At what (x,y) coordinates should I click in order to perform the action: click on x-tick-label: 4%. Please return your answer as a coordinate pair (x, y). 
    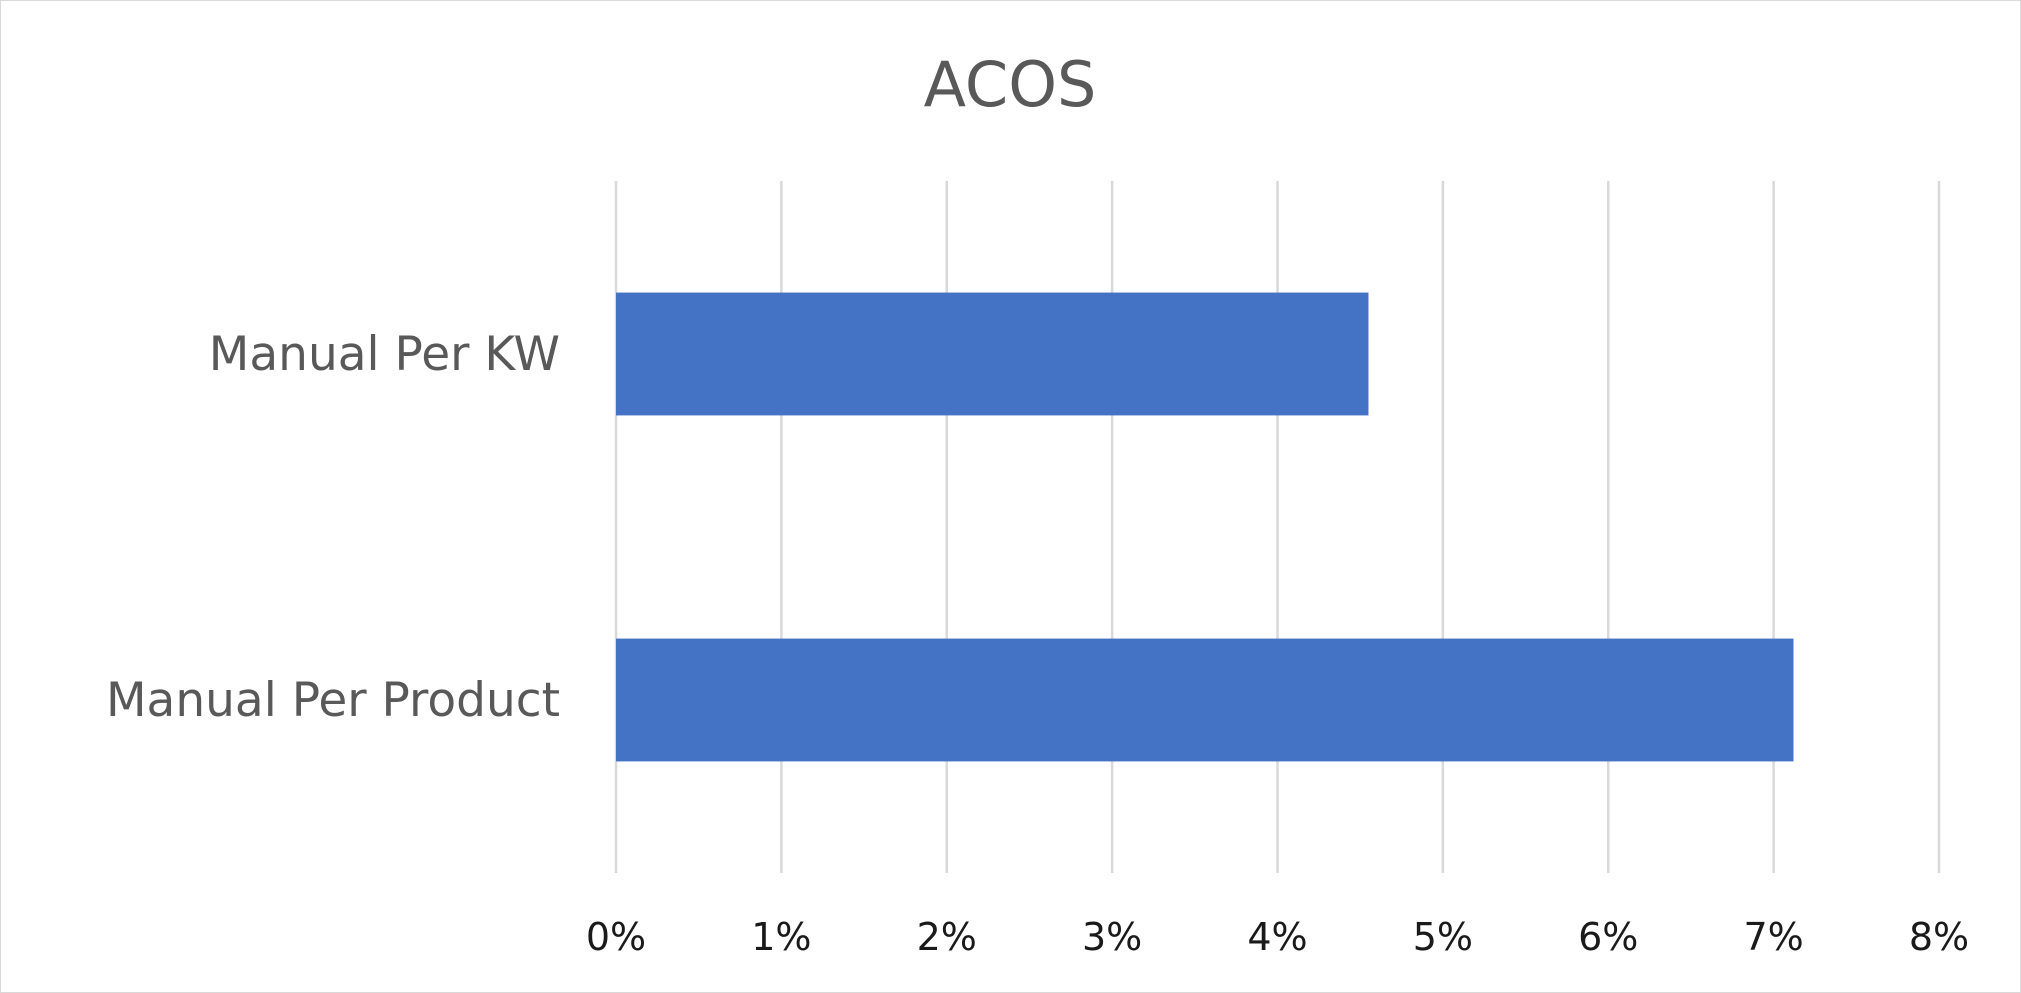
    Looking at the image, I should click on (1277, 937).